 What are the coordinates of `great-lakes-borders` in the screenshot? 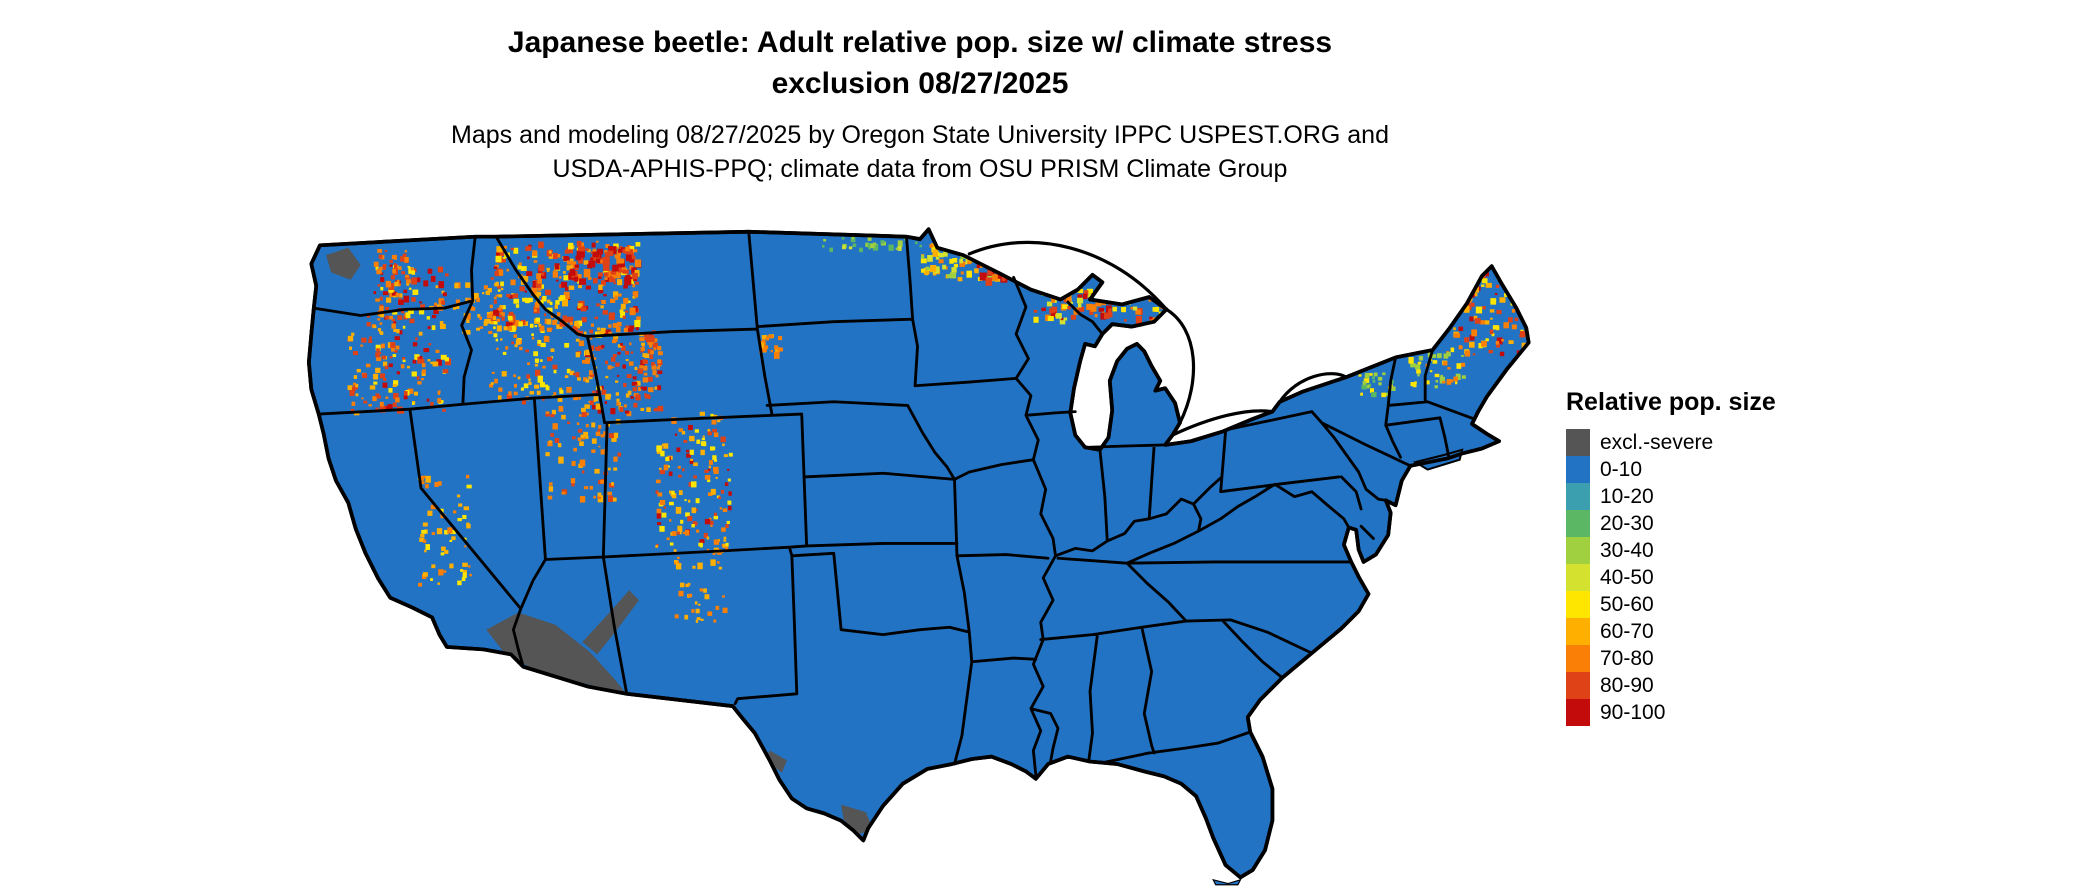 It's located at (1157, 338).